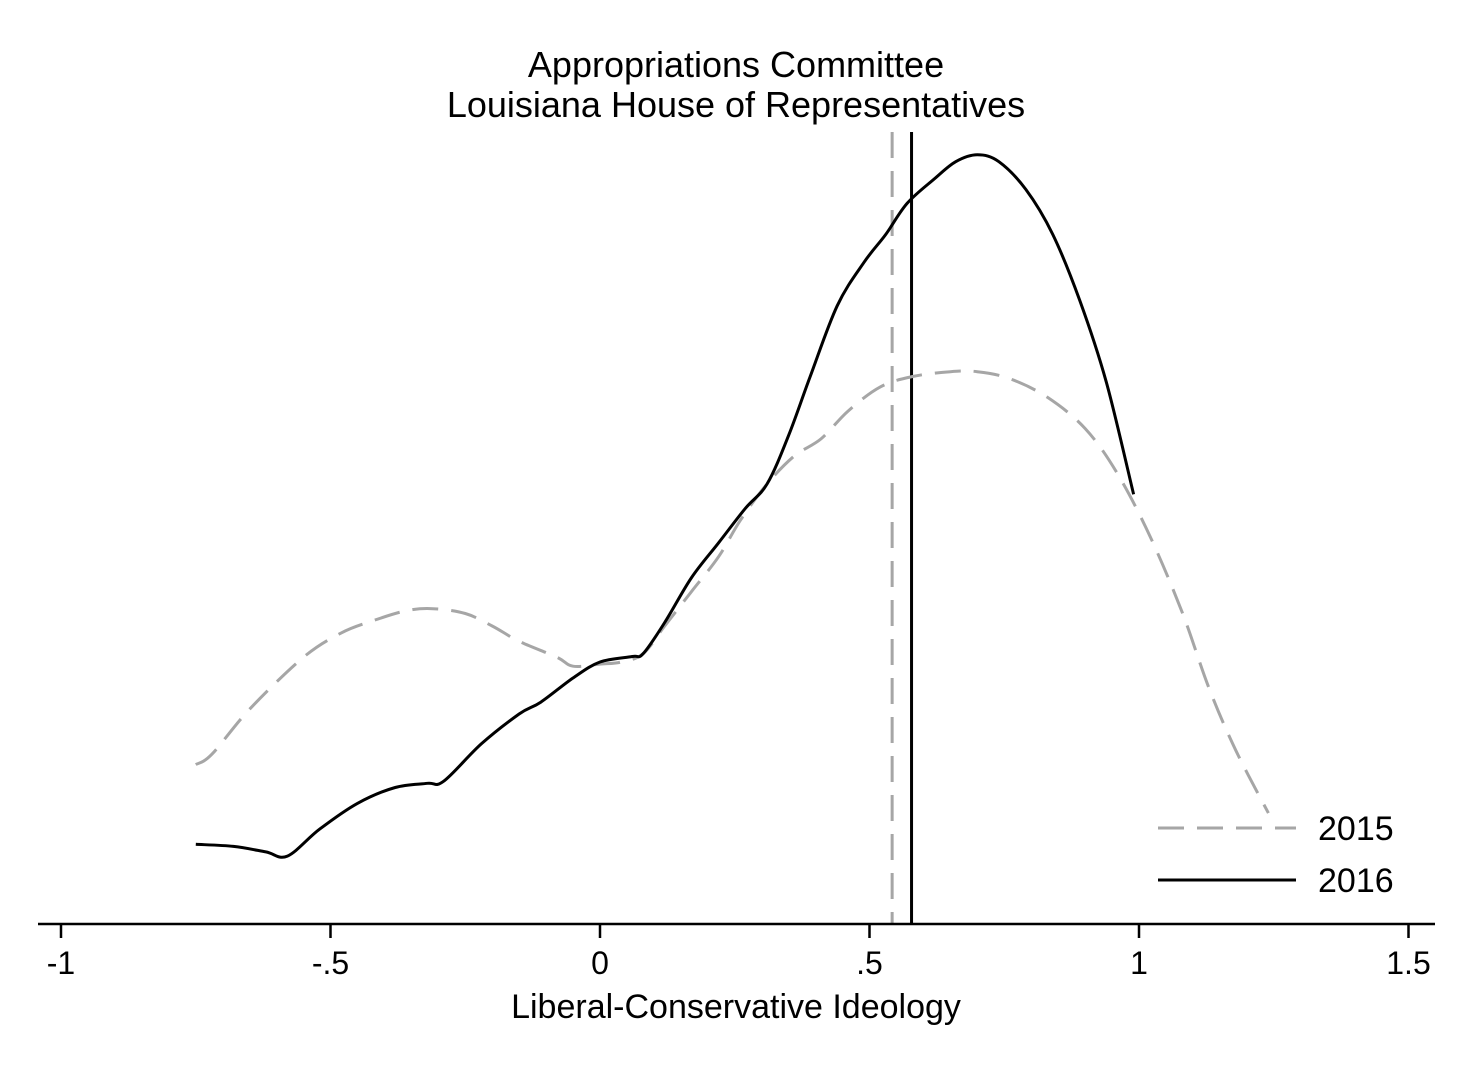 Image resolution: width=1473 pixels, height=1071 pixels. I want to click on x-tick-label: 1, so click(1139, 963).